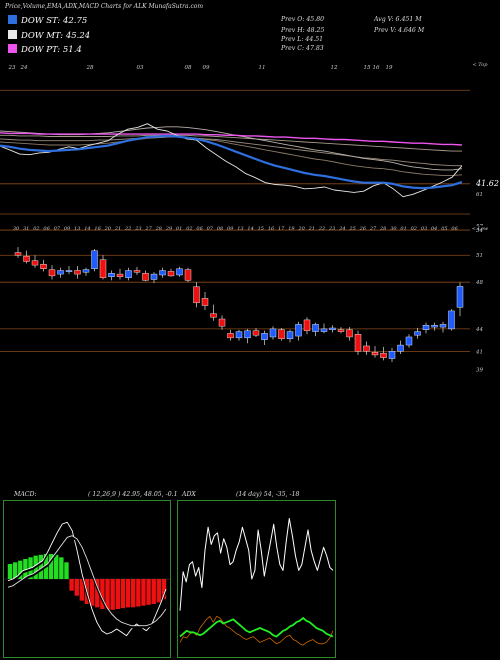 The width and height of the screenshot is (500, 660). What do you see at coordinates (26, 229) in the screenshot?
I see `top-date-label: 31` at bounding box center [26, 229].